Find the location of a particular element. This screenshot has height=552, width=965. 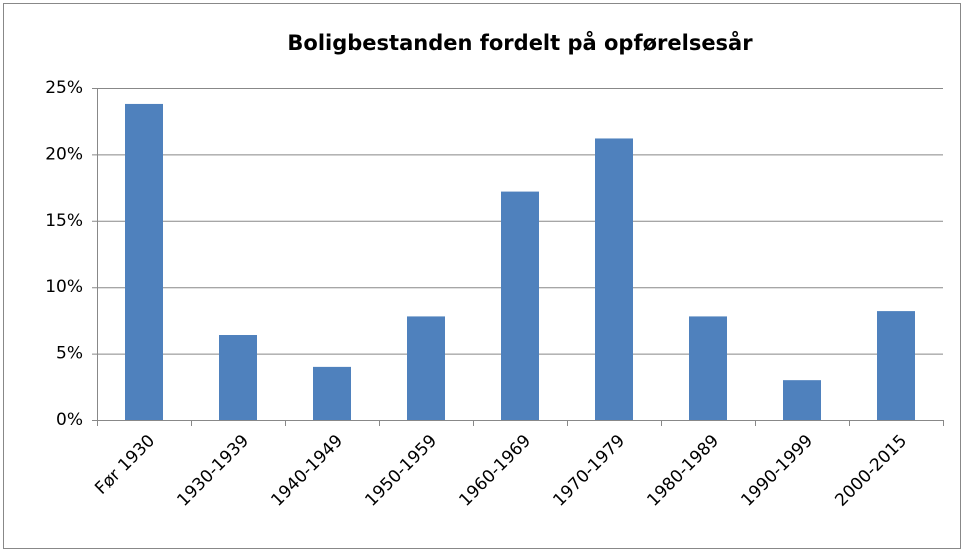

y-tick-label: 25% is located at coordinates (64, 88).